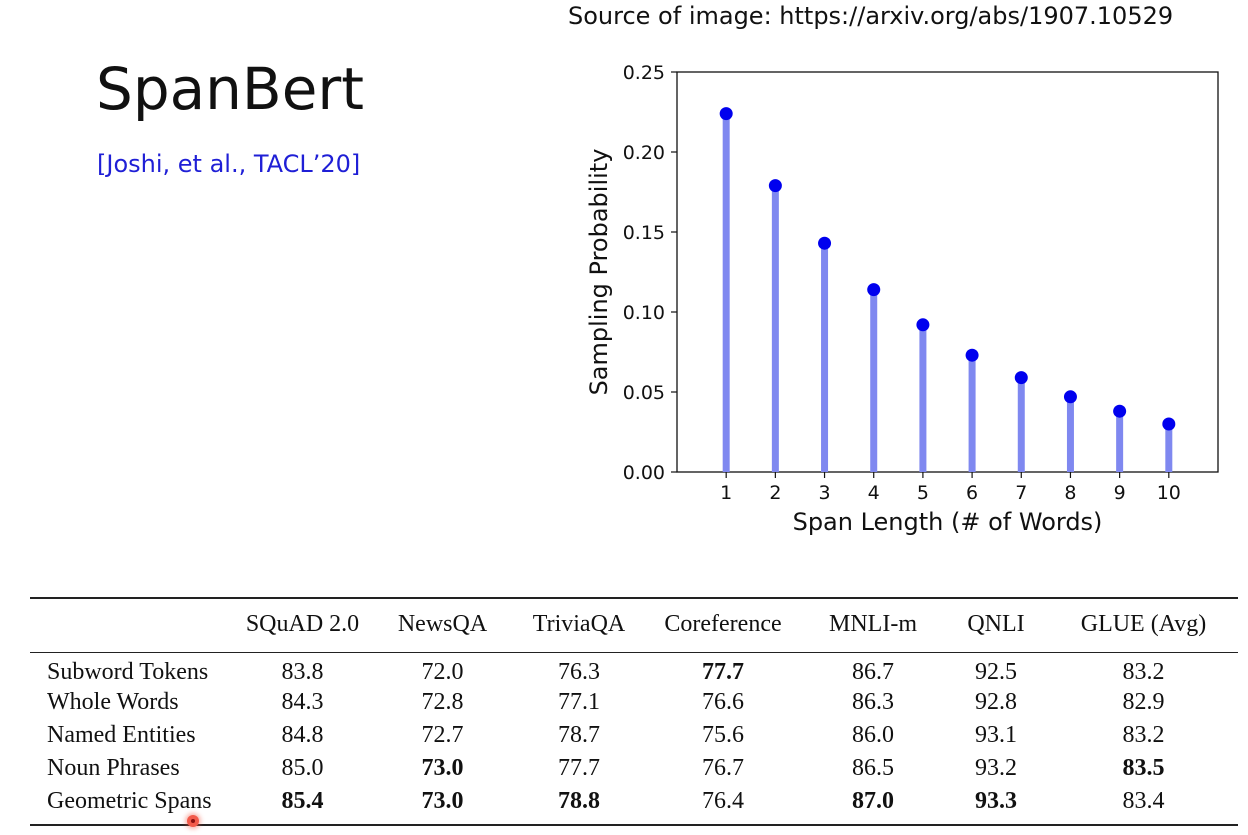  I want to click on table-cell: 83.8, so click(302, 671).